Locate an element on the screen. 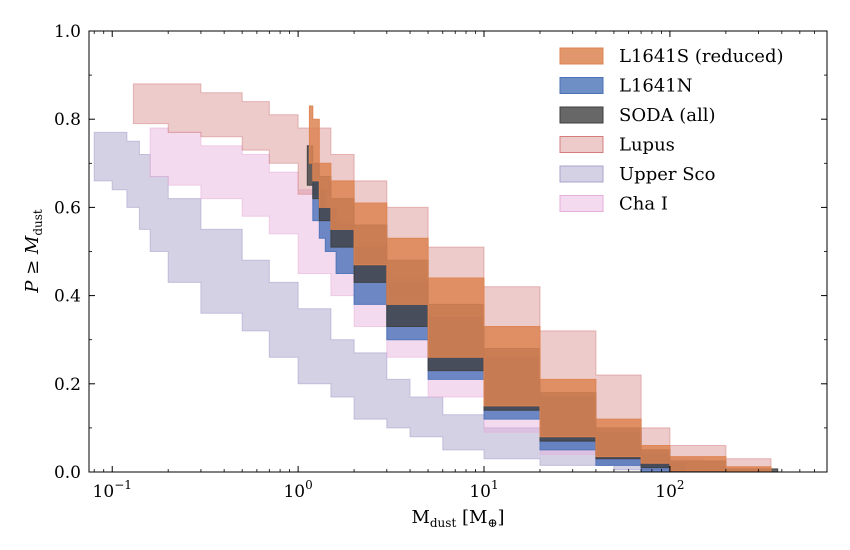  y-tick-label: 0.2 is located at coordinates (67, 385).